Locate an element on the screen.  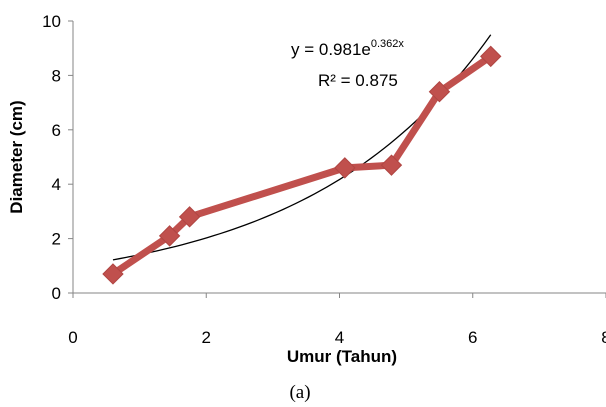
x-tick-label: 2 is located at coordinates (206, 337).